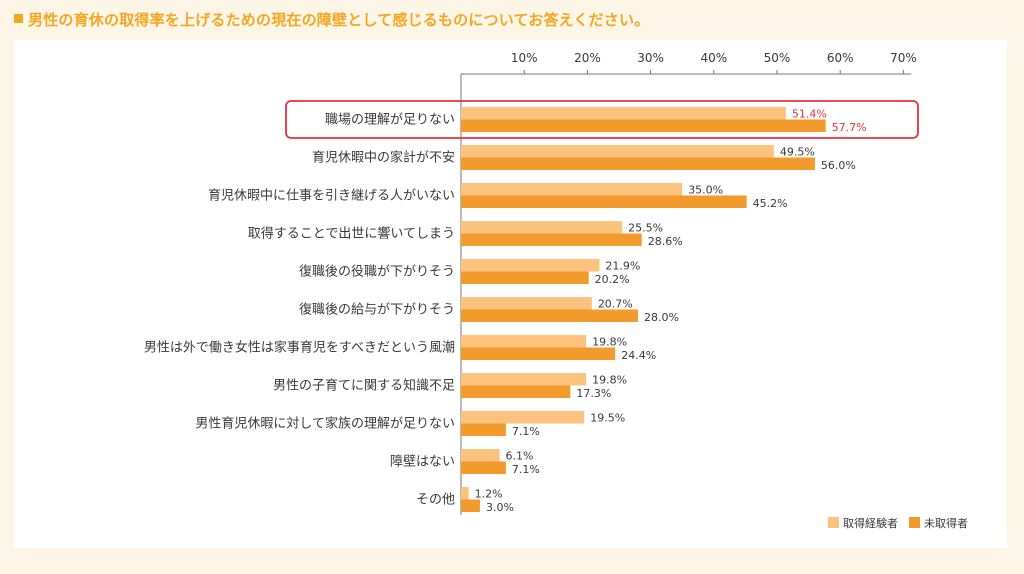 The width and height of the screenshot is (1024, 574). I want to click on category-label: 男性育児休暇に対して家族の理解が足りない, so click(325, 424).